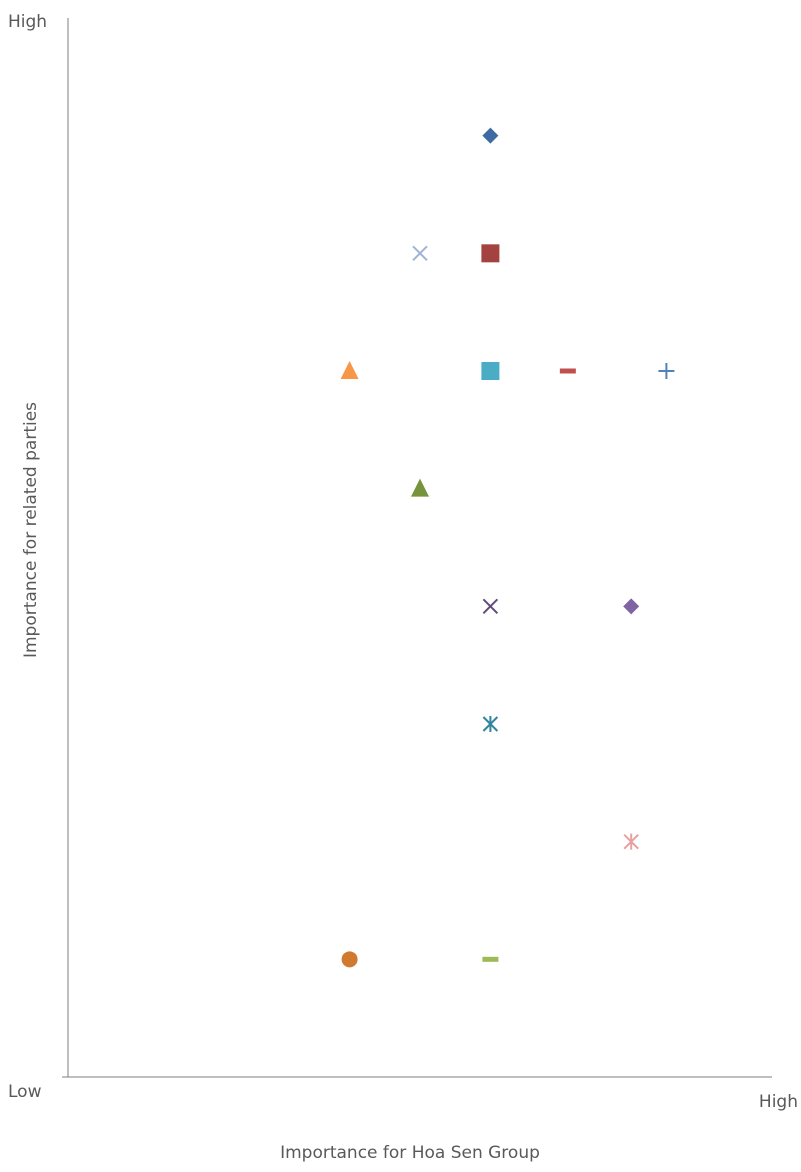 The width and height of the screenshot is (801, 1172). What do you see at coordinates (778, 1102) in the screenshot?
I see `x-axis-high-label: High` at bounding box center [778, 1102].